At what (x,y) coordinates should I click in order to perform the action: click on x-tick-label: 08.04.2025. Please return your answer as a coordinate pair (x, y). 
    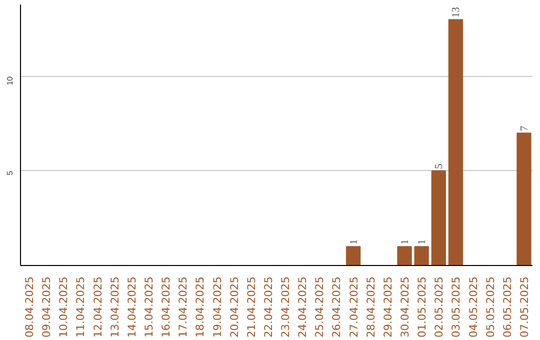
    Looking at the image, I should click on (29, 307).